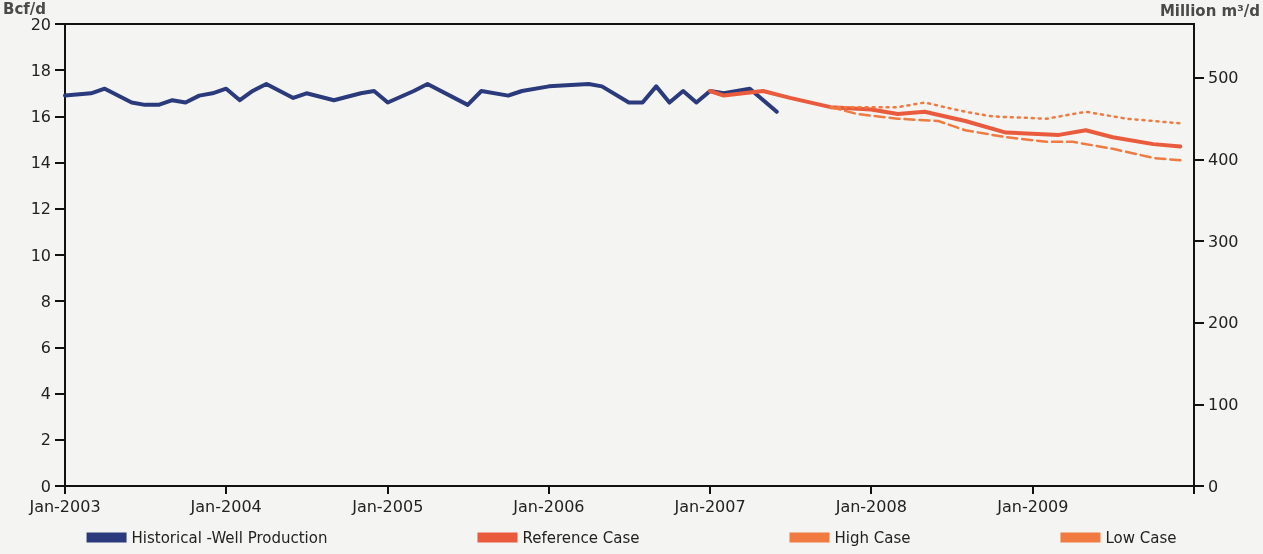 The image size is (1263, 554). What do you see at coordinates (229, 537) in the screenshot?
I see `legend-label: Historical -Well Production` at bounding box center [229, 537].